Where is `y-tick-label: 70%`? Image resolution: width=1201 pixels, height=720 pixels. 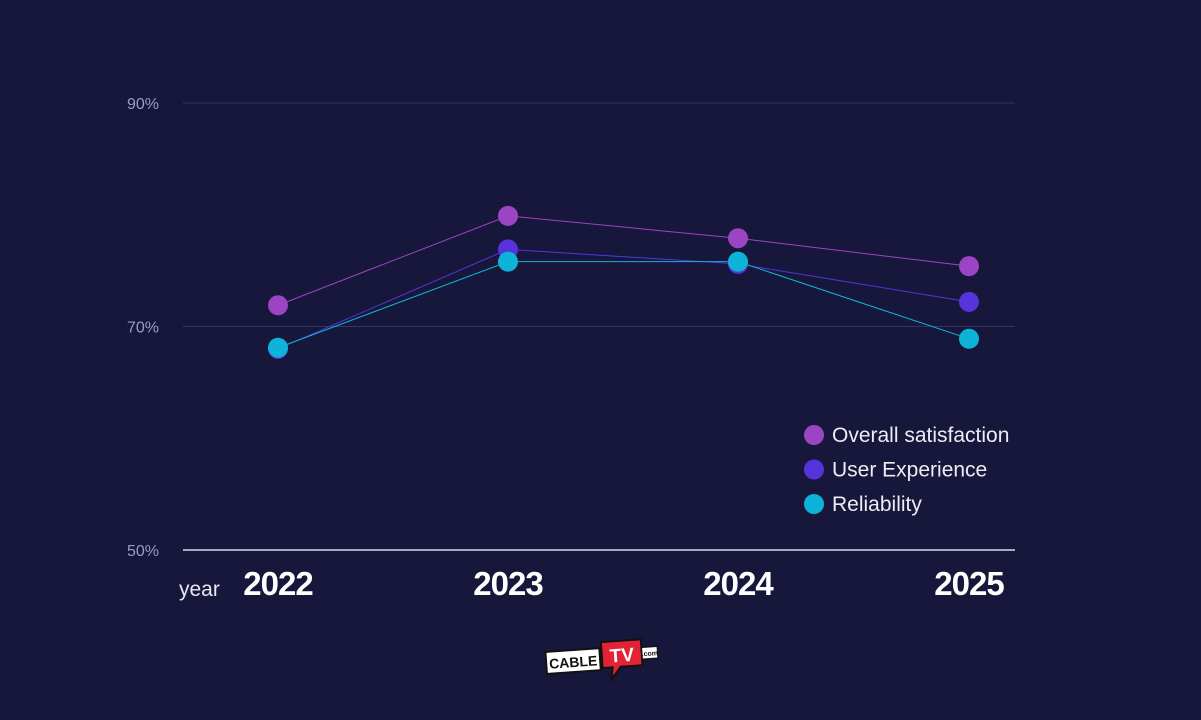
y-tick-label: 70% is located at coordinates (143, 328).